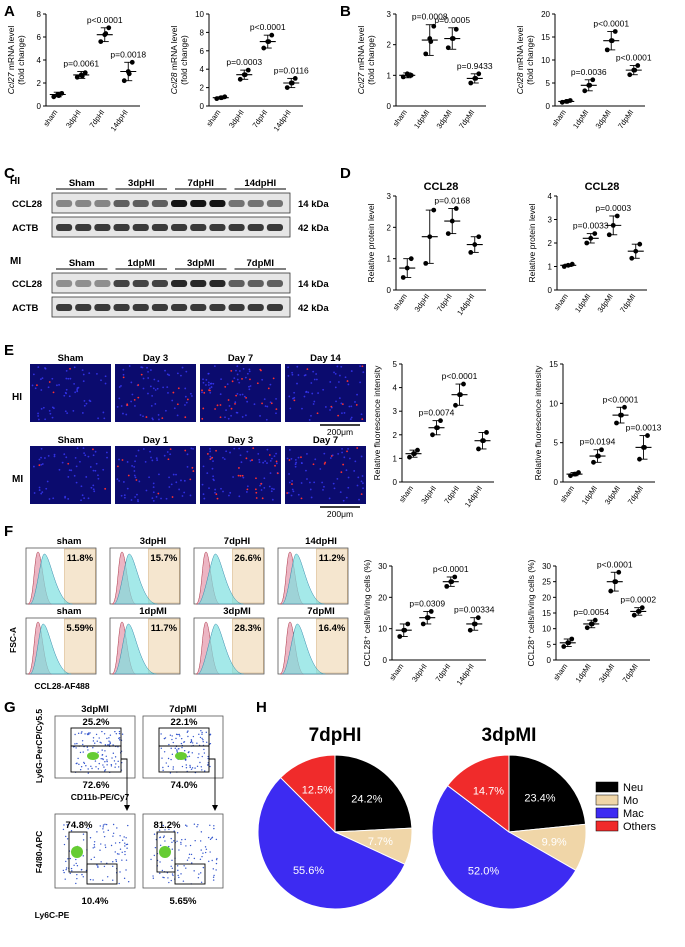 This screenshot has width=685, height=947. Describe the element at coordinates (70, 393) in the screenshot. I see `micrograph-image` at that location.